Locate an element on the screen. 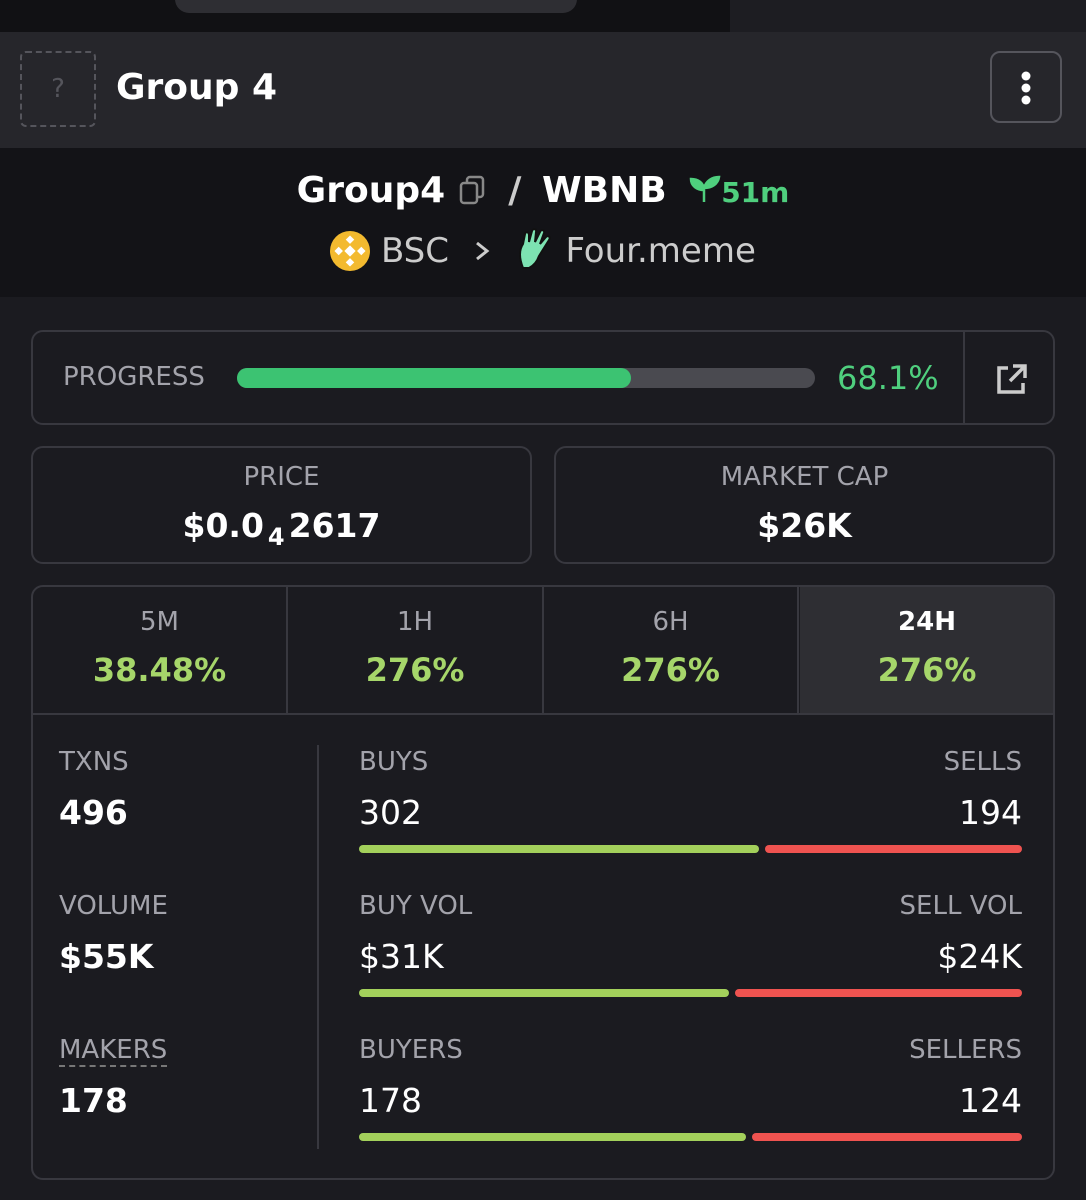 The width and height of the screenshot is (1086, 1200). buy-label: BUYS is located at coordinates (394, 762).